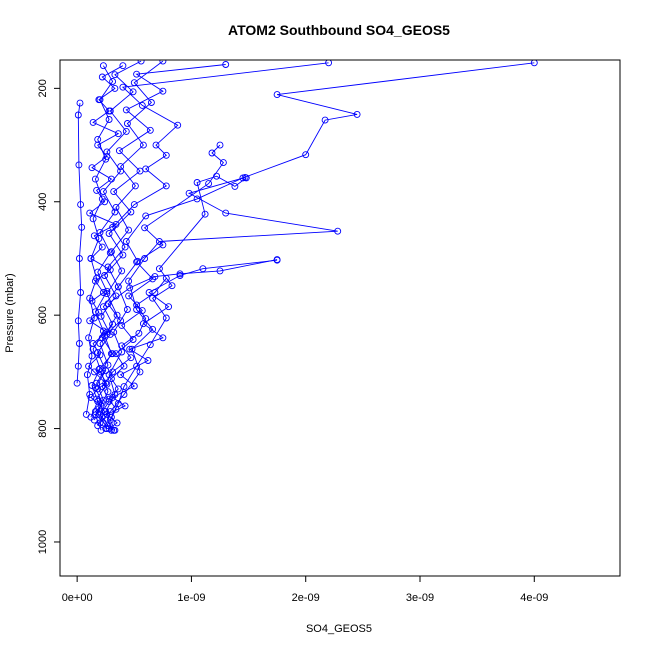 The width and height of the screenshot is (650, 650). What do you see at coordinates (305, 589) in the screenshot?
I see `x-axis: 0e+00 1e-09 2e-09 3e-09 4e-09` at bounding box center [305, 589].